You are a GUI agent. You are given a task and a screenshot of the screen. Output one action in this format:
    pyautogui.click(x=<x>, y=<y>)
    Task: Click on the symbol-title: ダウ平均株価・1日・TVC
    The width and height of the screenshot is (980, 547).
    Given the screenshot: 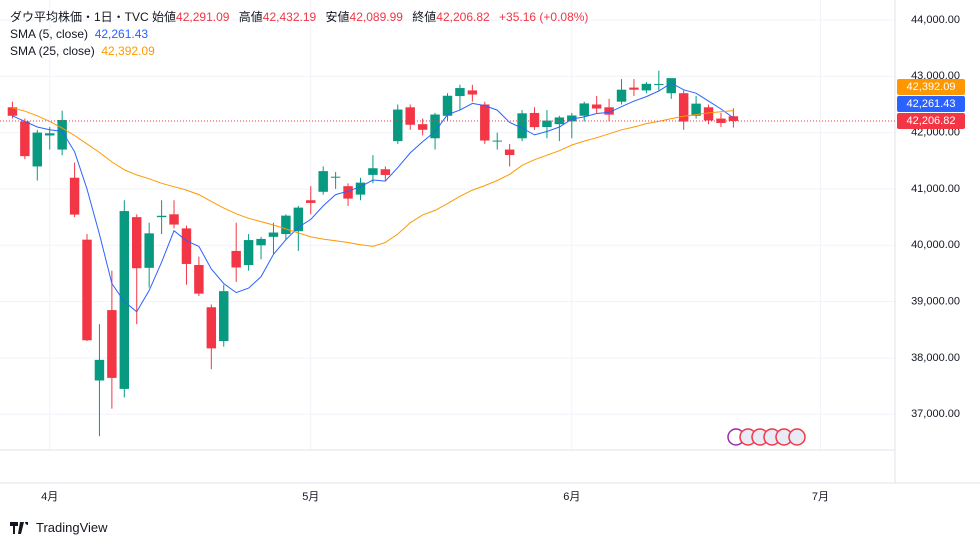 What is the action you would take?
    pyautogui.click(x=79, y=17)
    